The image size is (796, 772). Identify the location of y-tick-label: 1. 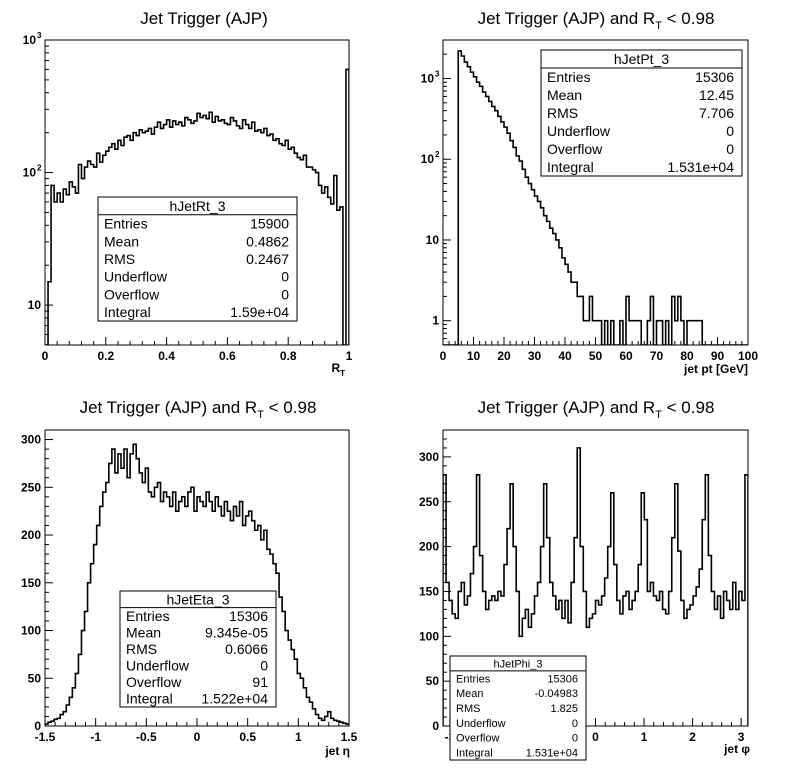
(435, 321).